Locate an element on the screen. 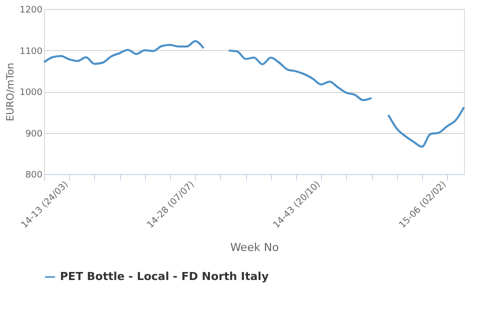 The height and width of the screenshot is (320, 500). x-axis-title: Week No is located at coordinates (255, 247).